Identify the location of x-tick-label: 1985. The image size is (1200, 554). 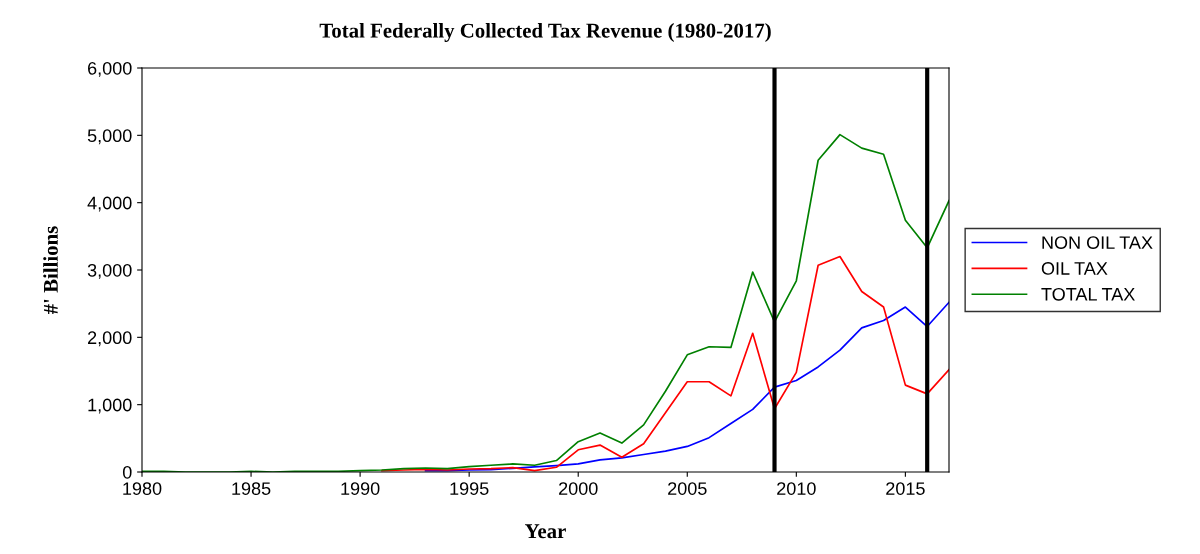
(251, 488).